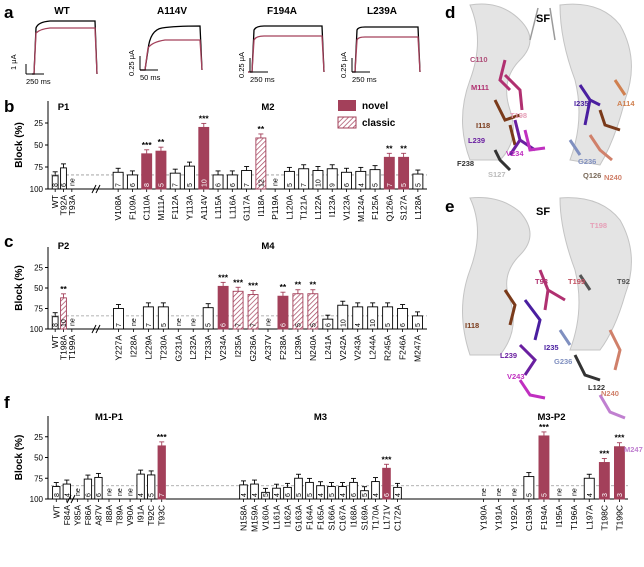 The width and height of the screenshot is (644, 567). What do you see at coordinates (283, 347) in the screenshot?
I see `category-label: F238A` at bounding box center [283, 347].